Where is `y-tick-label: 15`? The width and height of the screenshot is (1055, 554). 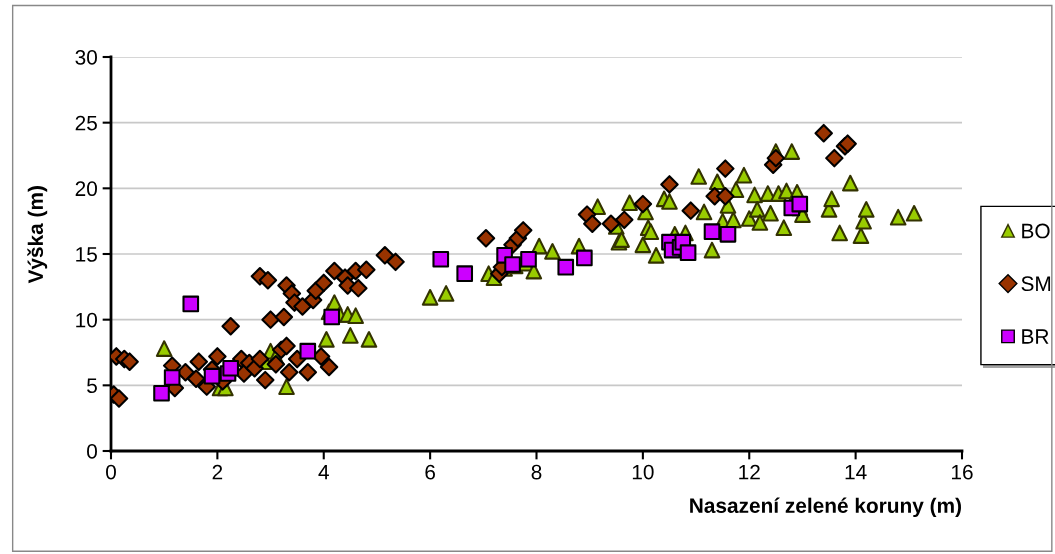 y-tick-label: 15 is located at coordinates (86, 254).